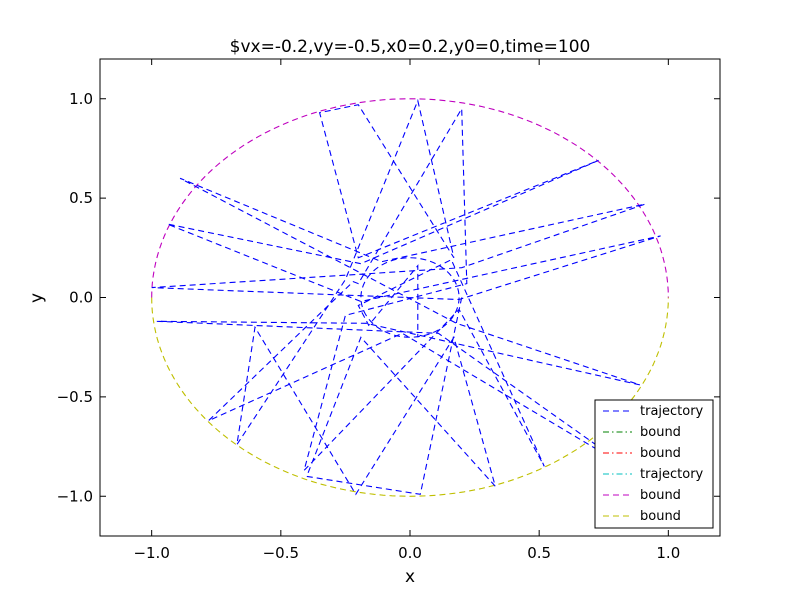 Image resolution: width=800 pixels, height=596 pixels. I want to click on y-tick-label: 0.5, so click(81, 198).